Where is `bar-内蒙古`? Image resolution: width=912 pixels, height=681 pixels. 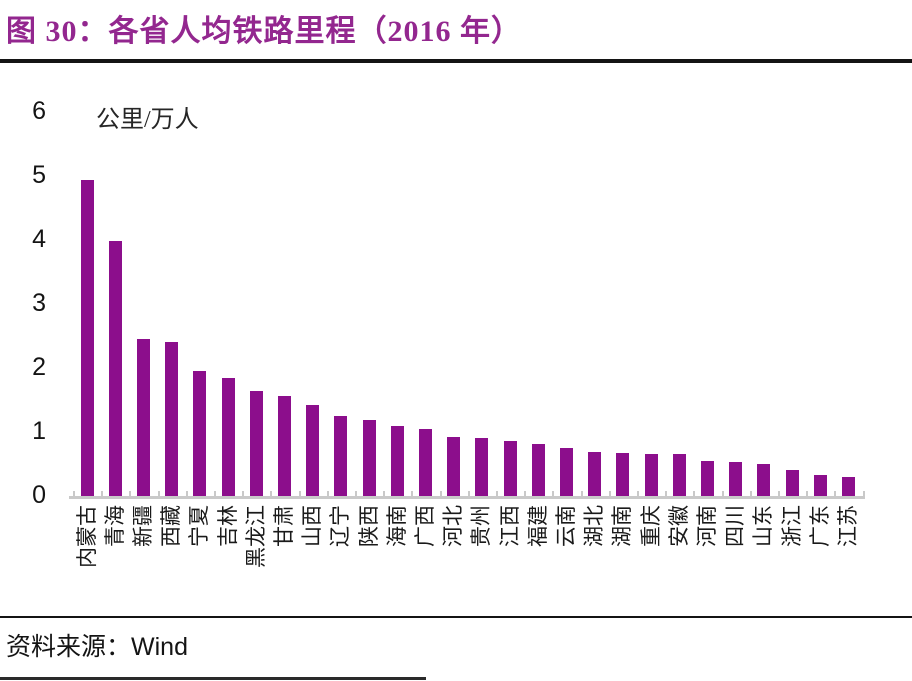 bar-内蒙古 is located at coordinates (87, 338).